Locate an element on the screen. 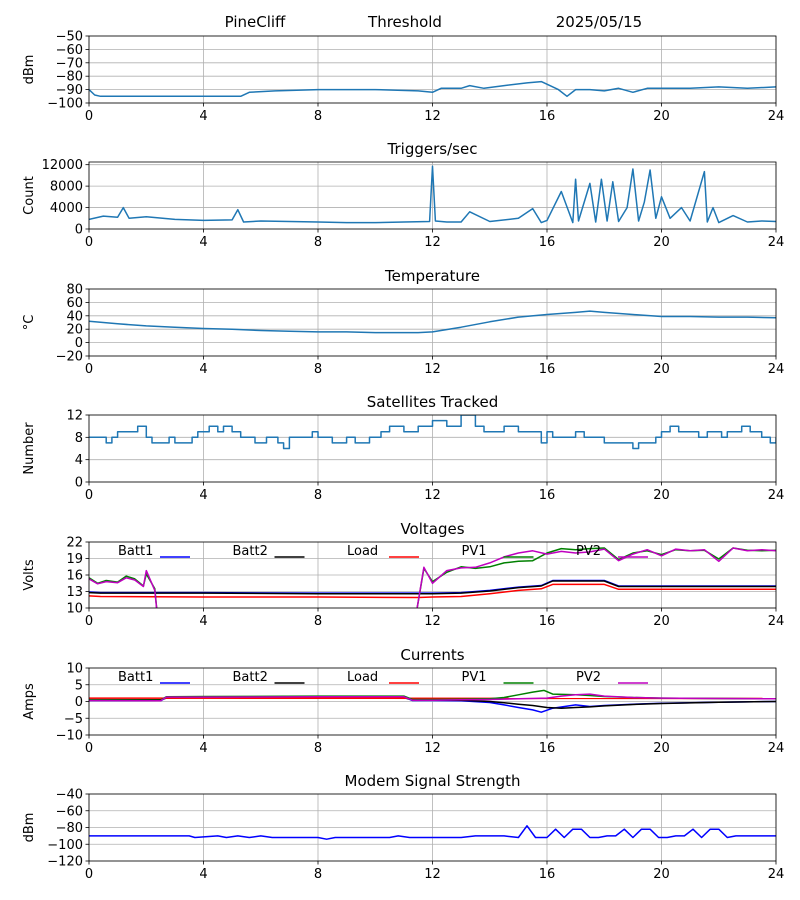 The height and width of the screenshot is (900, 800). temperature-xtick-label-5: 20 is located at coordinates (661, 369).